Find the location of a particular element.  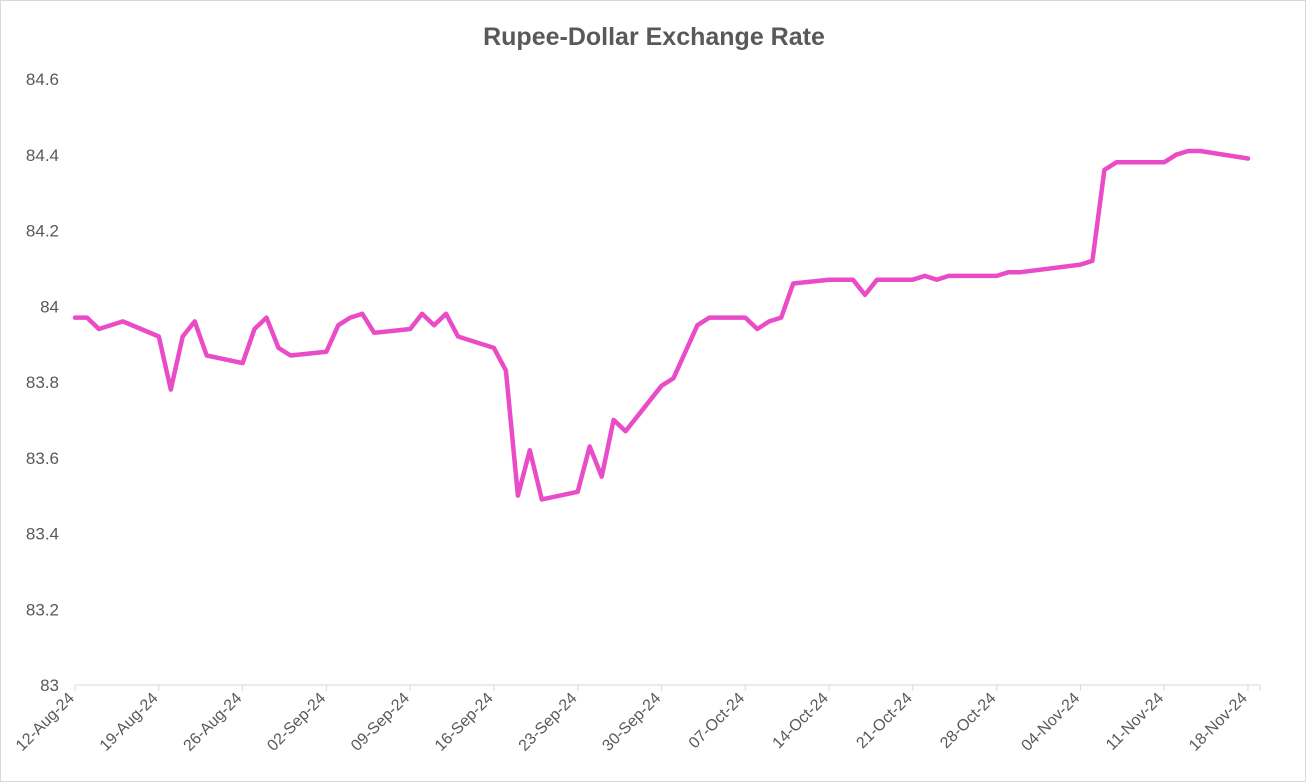

y-tick-label: 84 is located at coordinates (49, 306).